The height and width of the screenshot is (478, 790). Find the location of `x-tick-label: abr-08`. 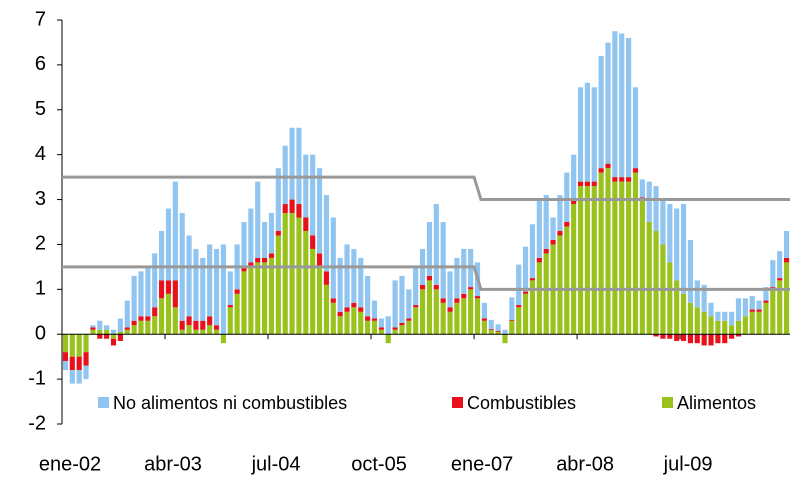

x-tick-label: abr-08 is located at coordinates (585, 464).